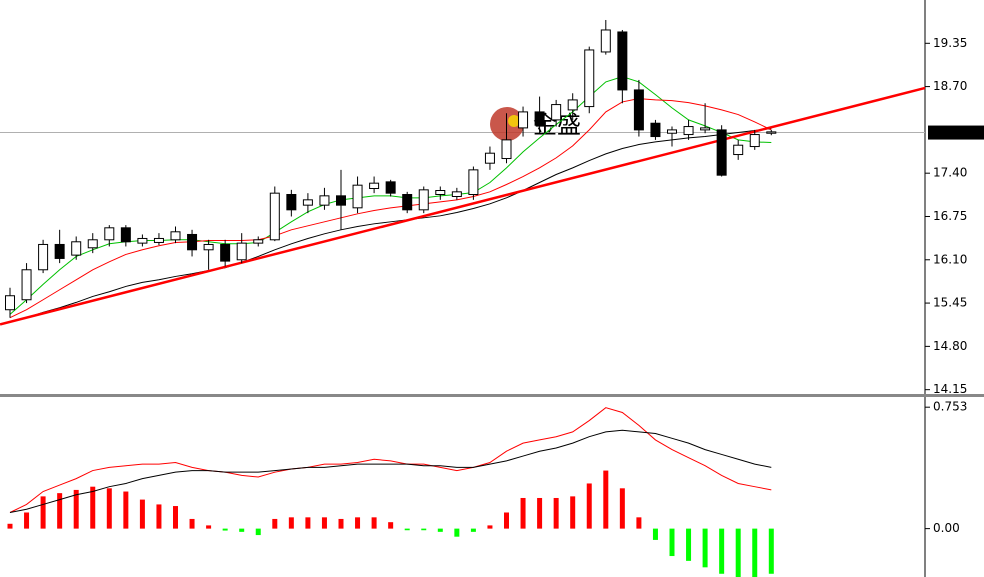 The height and width of the screenshot is (577, 984). I want to click on last-price-box, so click(956, 132).